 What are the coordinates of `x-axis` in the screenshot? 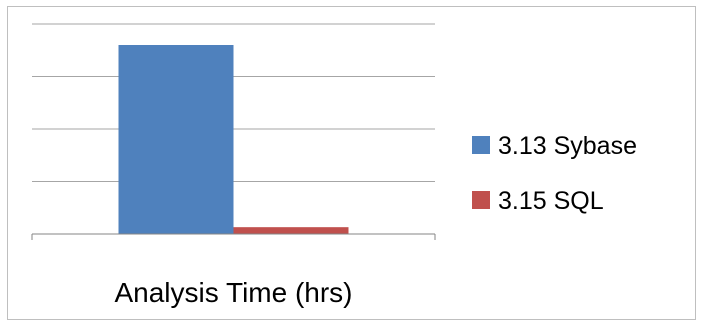 It's located at (233, 236).